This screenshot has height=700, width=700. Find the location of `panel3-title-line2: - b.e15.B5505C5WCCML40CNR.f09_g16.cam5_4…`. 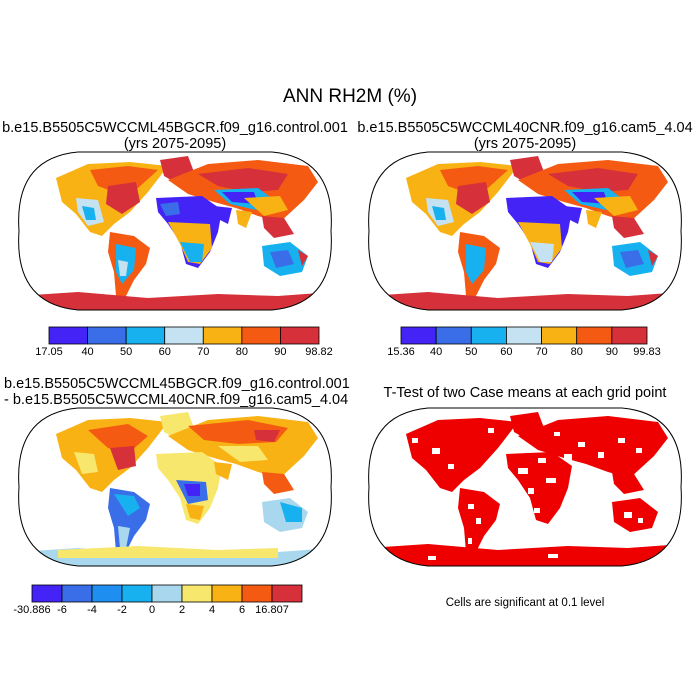

panel3-title-line2: - b.e15.B5505C5WCCML40CNR.f09_g16.cam5_4… is located at coordinates (176, 400).